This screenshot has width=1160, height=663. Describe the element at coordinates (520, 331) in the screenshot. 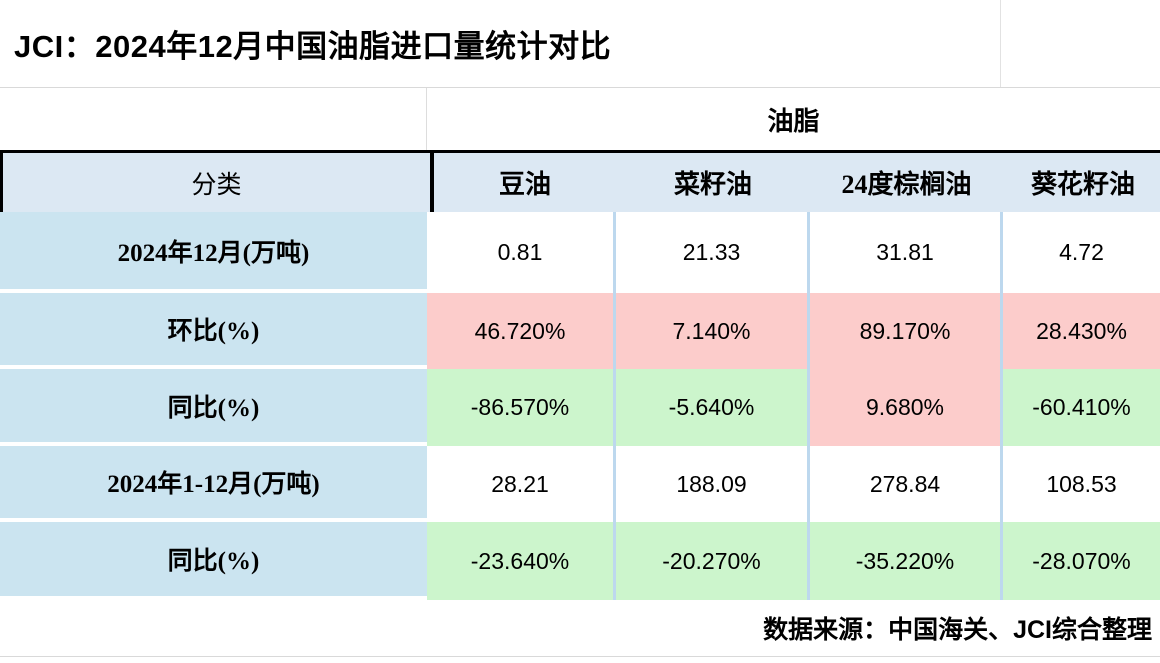

I see `value-cell: 46.720%` at that location.